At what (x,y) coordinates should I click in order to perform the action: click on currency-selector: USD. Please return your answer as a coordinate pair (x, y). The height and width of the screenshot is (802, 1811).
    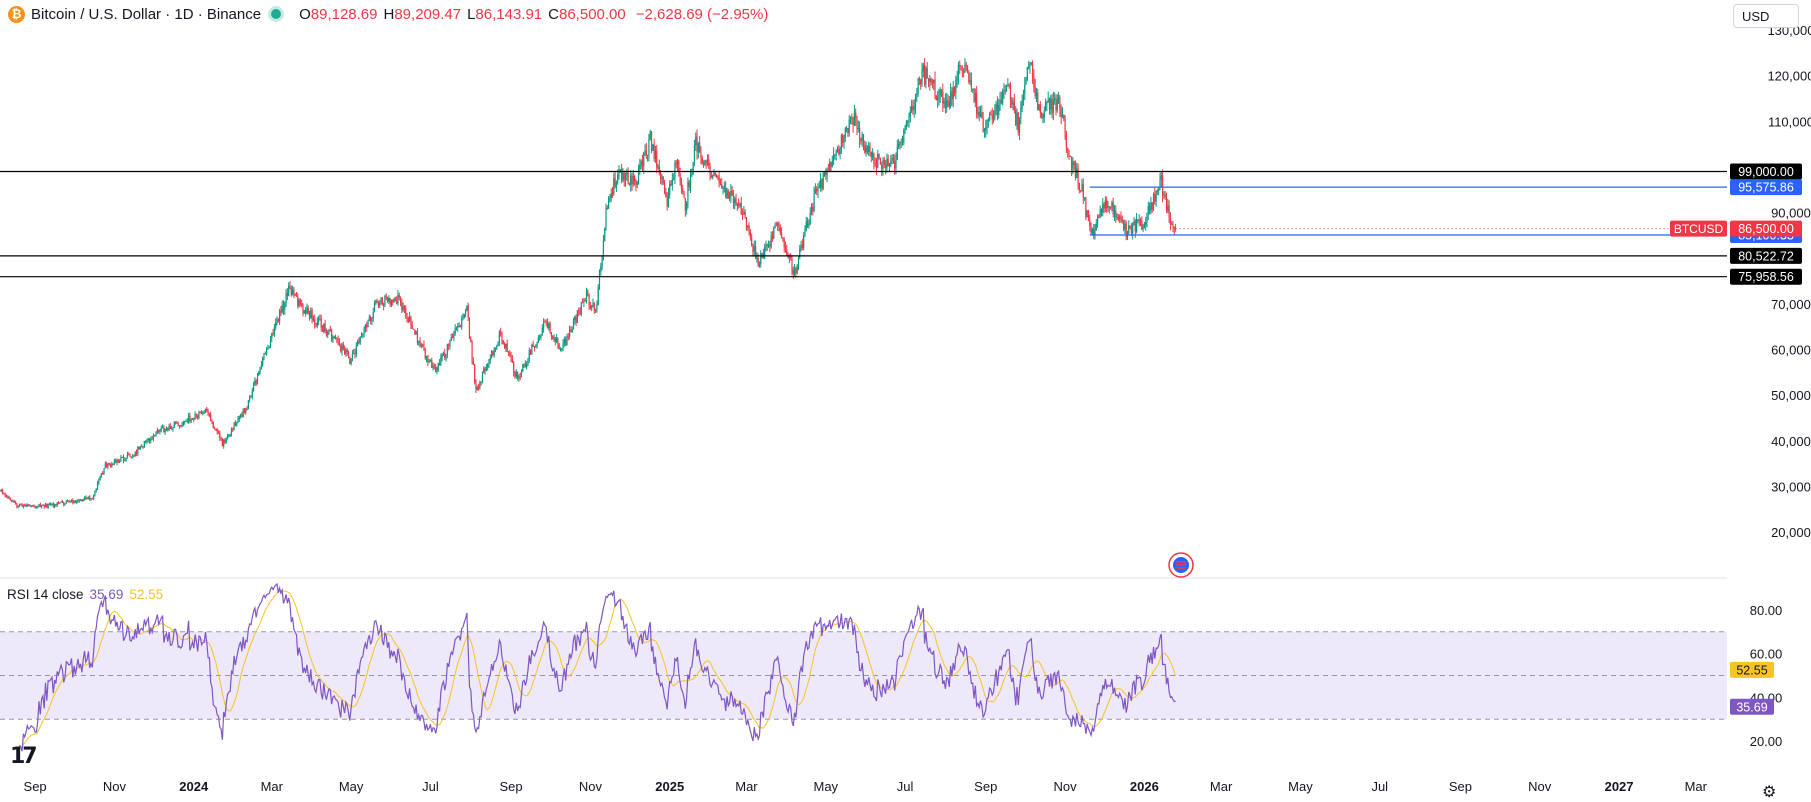
    Looking at the image, I should click on (1766, 16).